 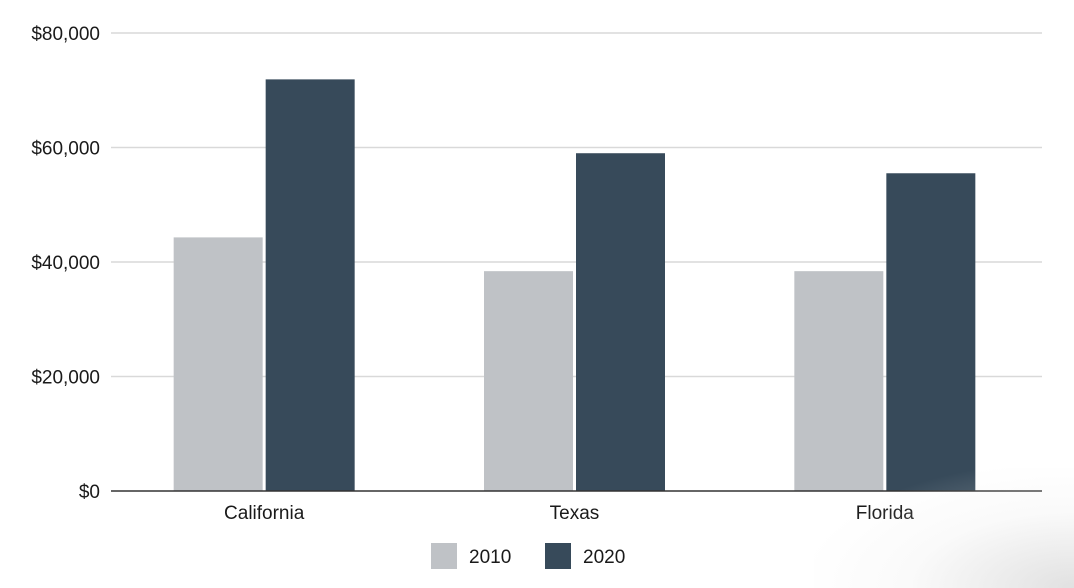 What do you see at coordinates (558, 556) in the screenshot?
I see `legend-swatch-2020` at bounding box center [558, 556].